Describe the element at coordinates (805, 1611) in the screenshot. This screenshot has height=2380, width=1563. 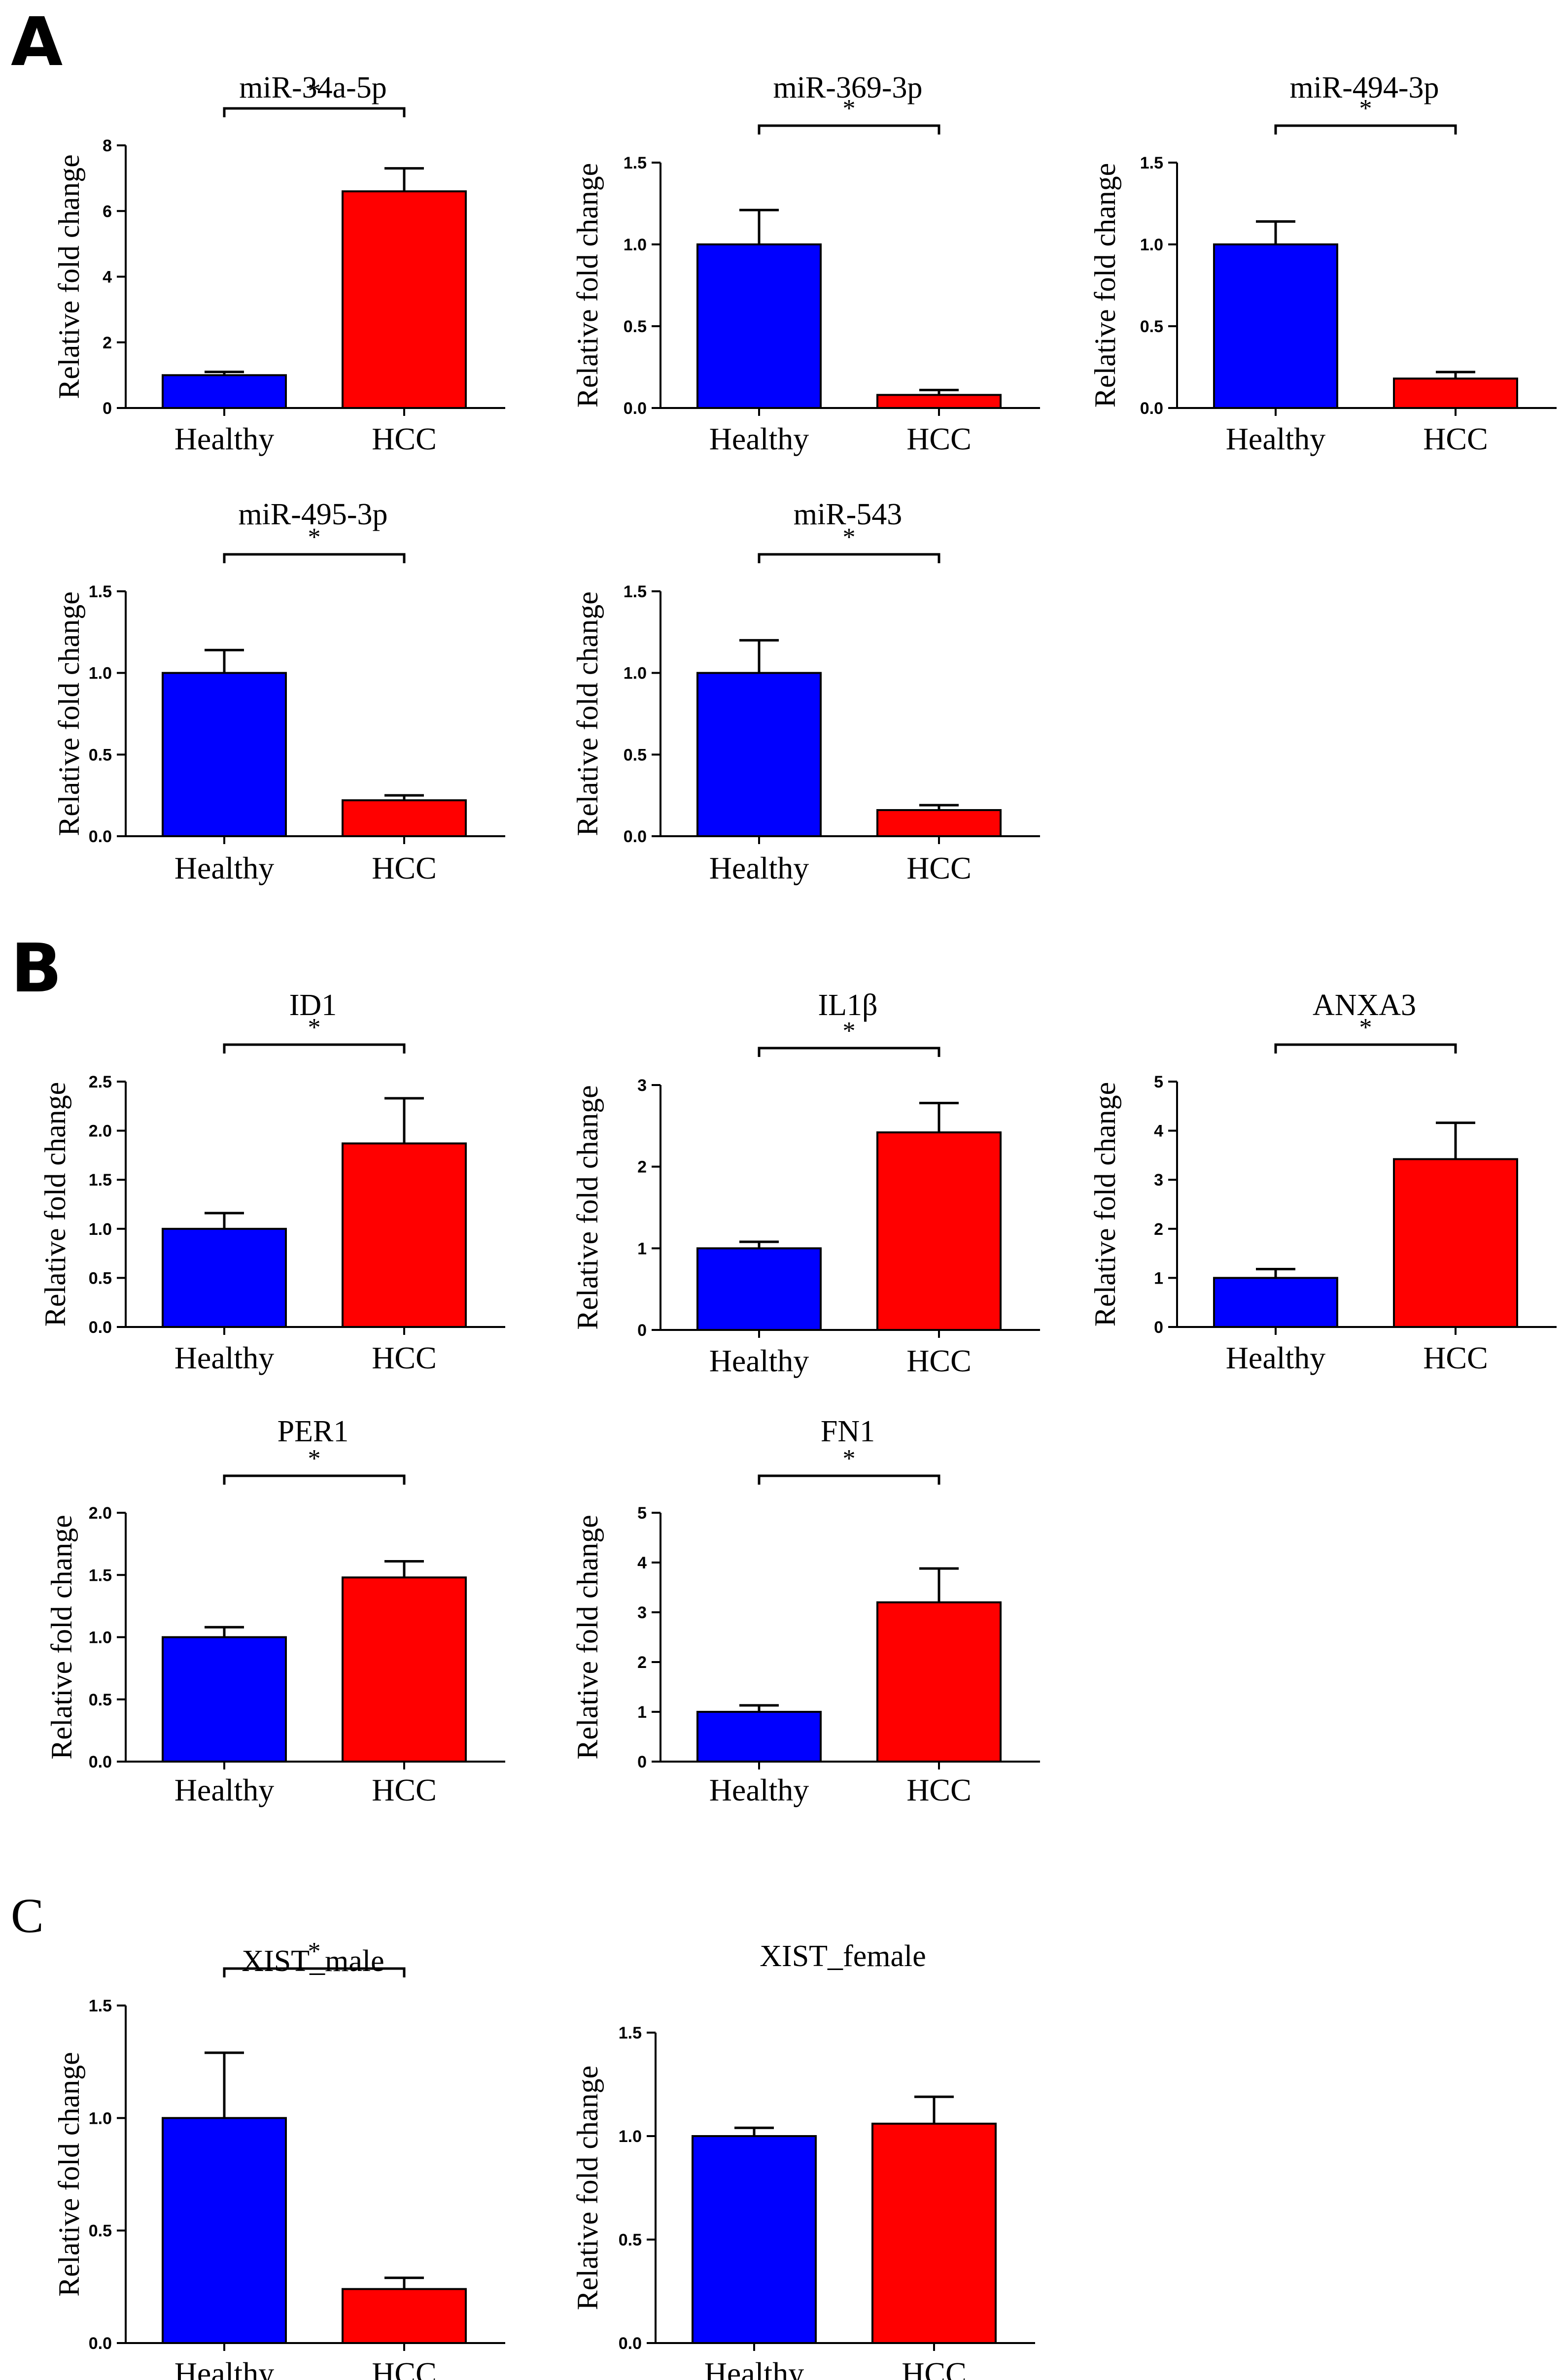
I see `chart-10: 0 1 2 3 4 5 Healthy HCC FN1 Relative fold change *` at that location.